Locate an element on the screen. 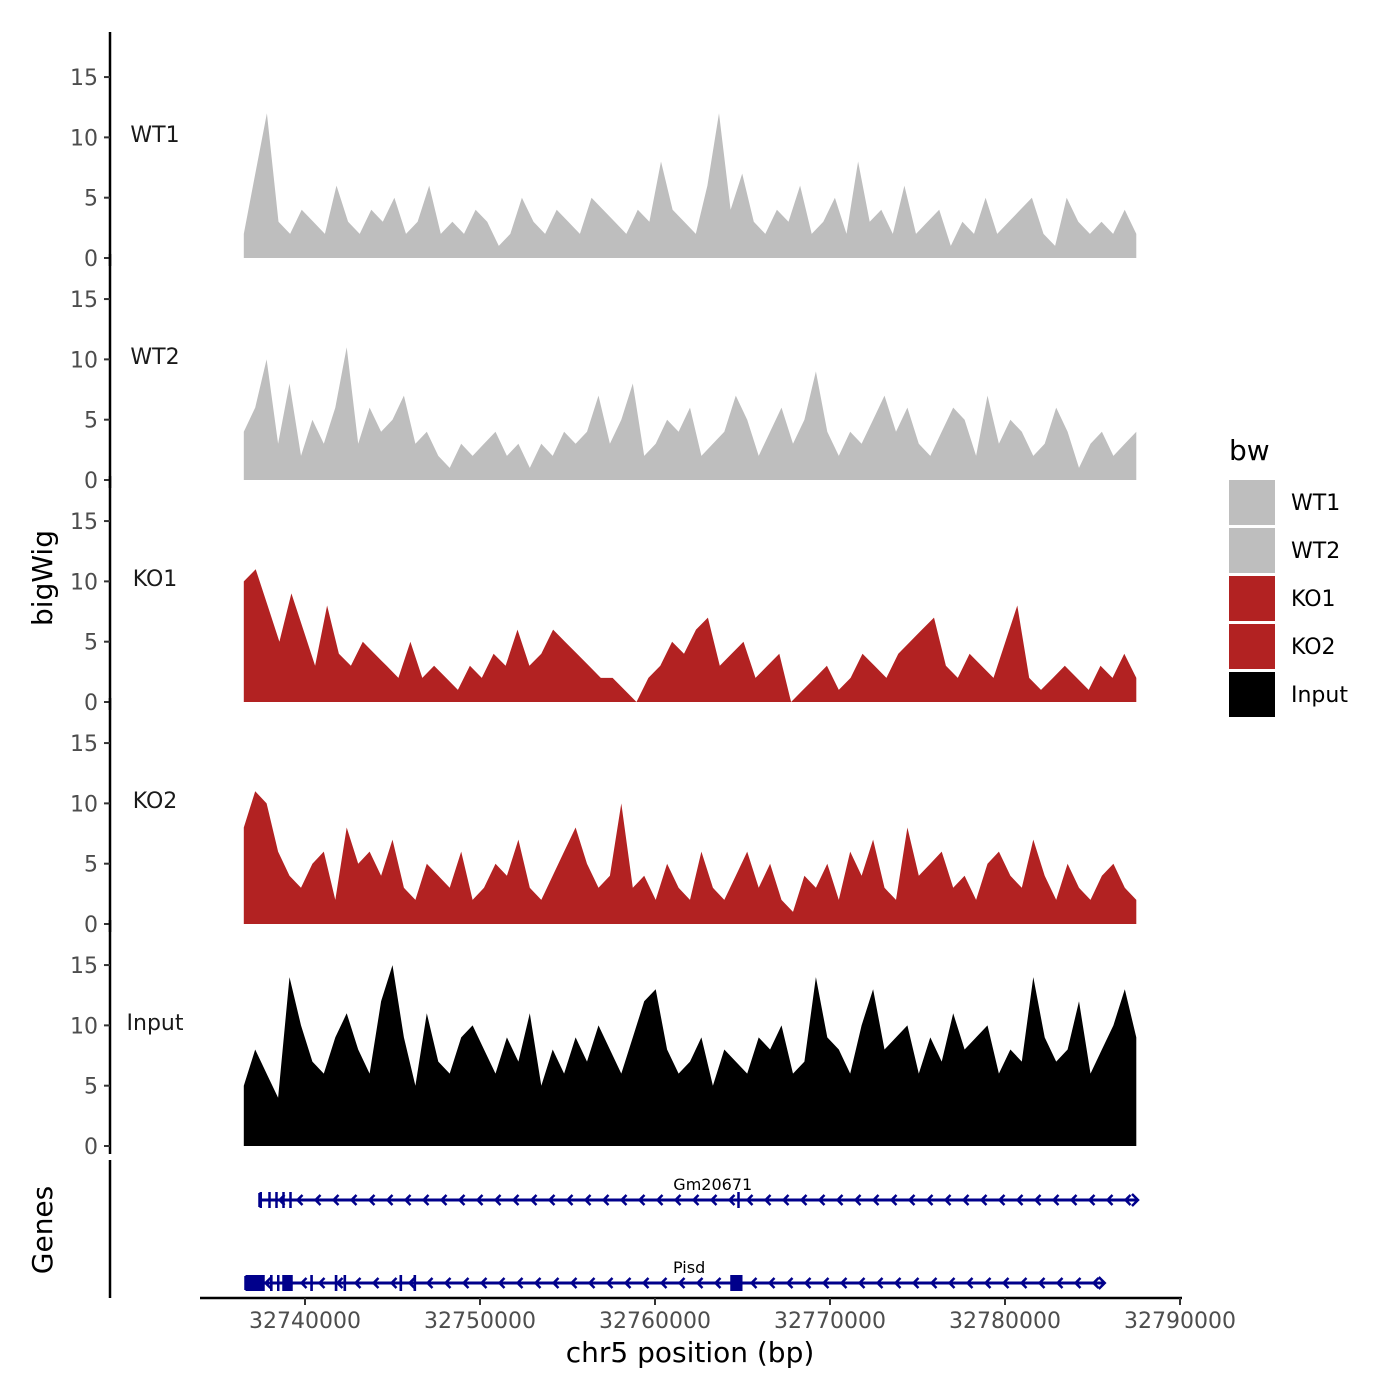 This screenshot has height=1400, width=1400. track-ko2: 0 5 10 15 KO2 is located at coordinates (603, 818).